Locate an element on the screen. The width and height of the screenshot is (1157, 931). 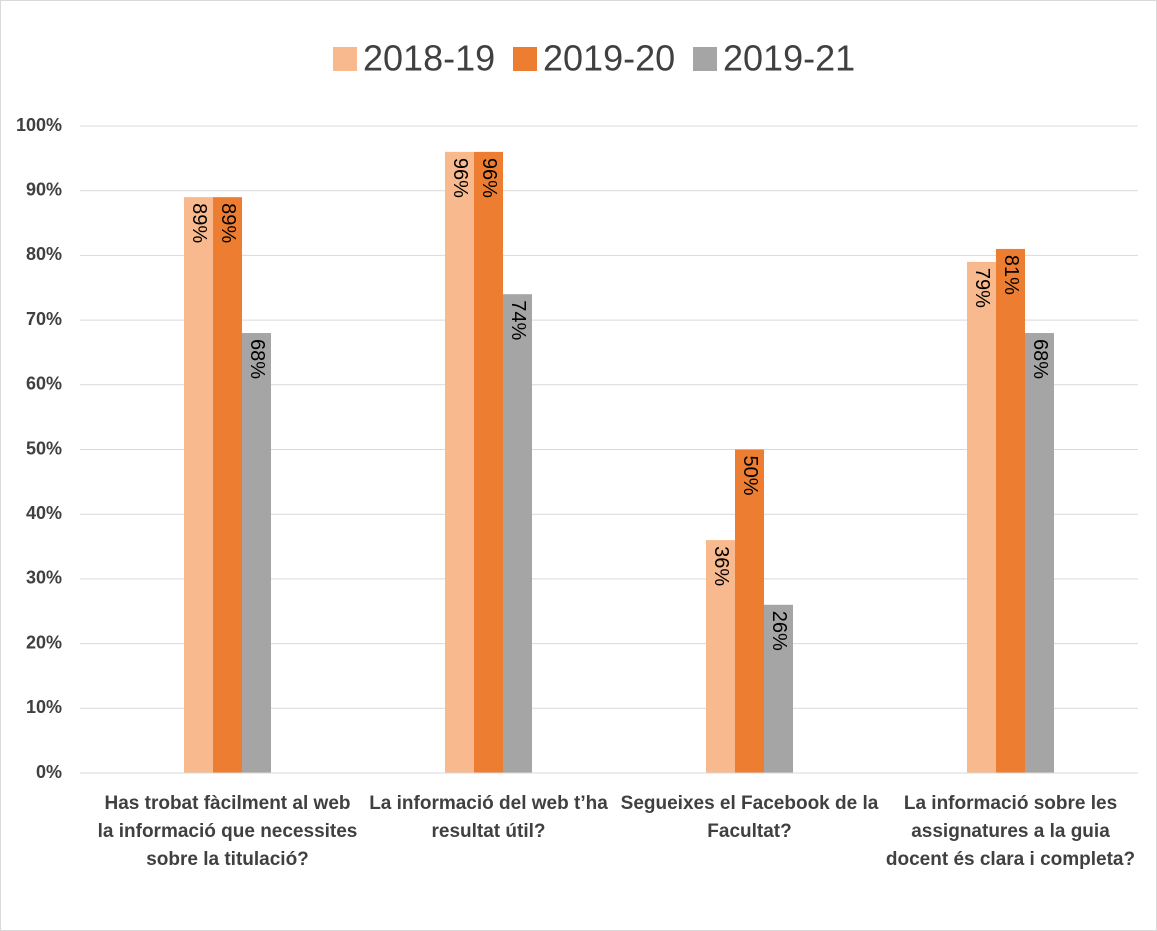
y-tick-label: 60% is located at coordinates (44, 384).